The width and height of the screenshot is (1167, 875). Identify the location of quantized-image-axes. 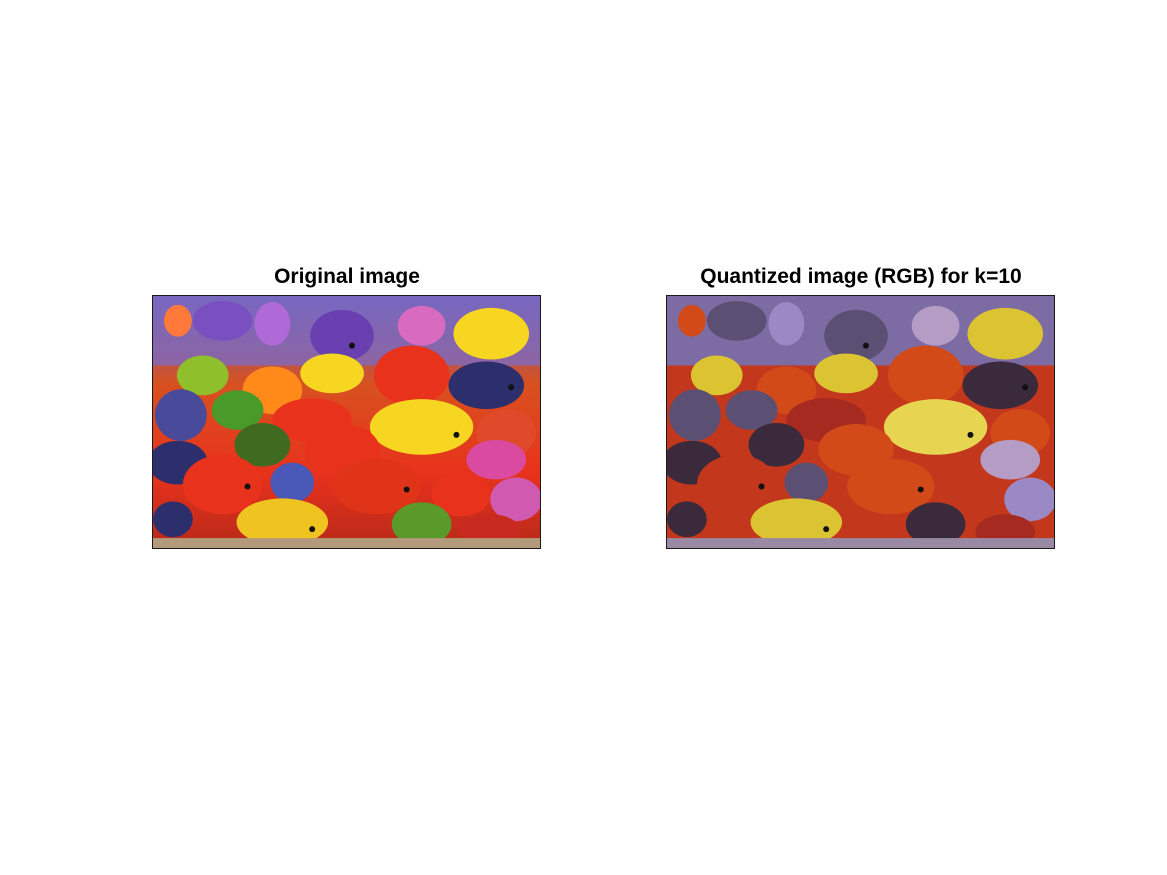
(860, 422).